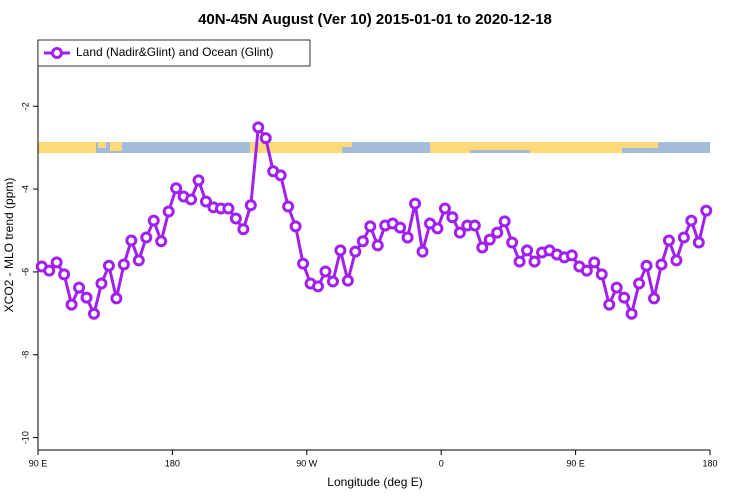 The image size is (750, 500). I want to click on legend-box, so click(174, 53).